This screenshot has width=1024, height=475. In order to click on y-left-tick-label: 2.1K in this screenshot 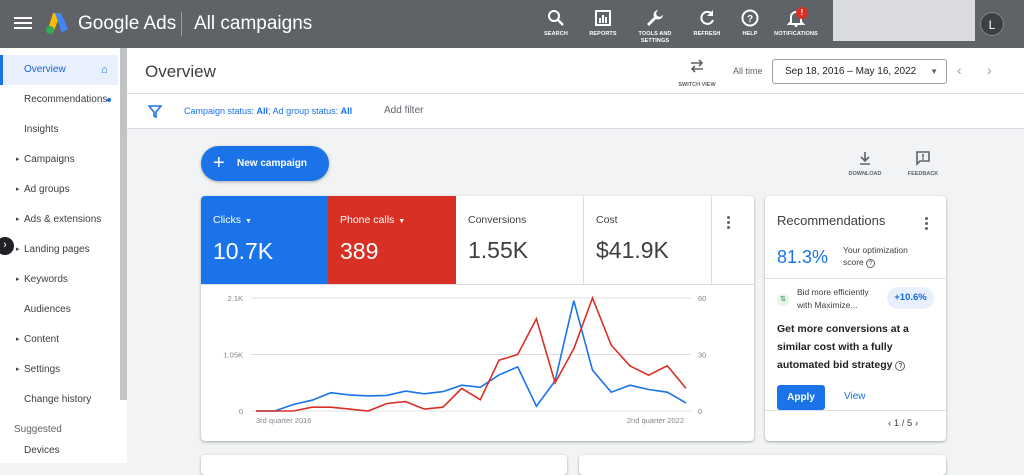, I will do `click(235, 298)`.